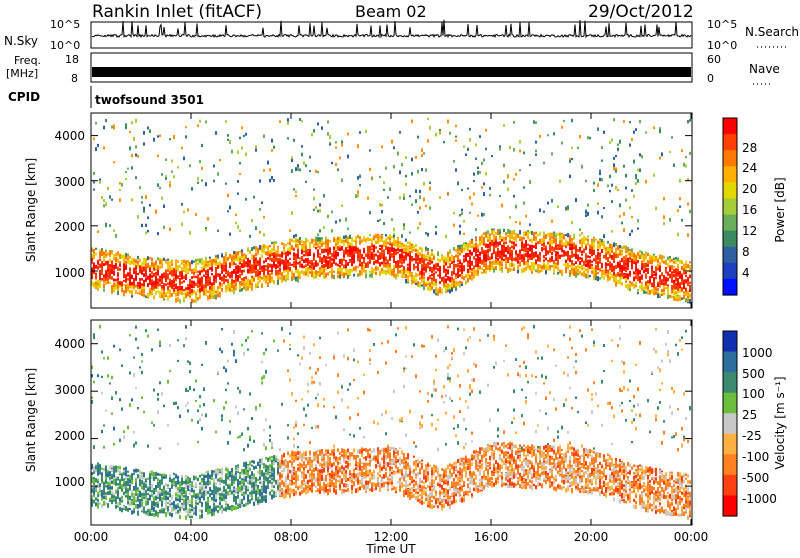 This screenshot has width=800, height=558. What do you see at coordinates (393, 69) in the screenshot?
I see `freq-panel: Freq. [MHz] 18 8 60 0 Nave` at bounding box center [393, 69].